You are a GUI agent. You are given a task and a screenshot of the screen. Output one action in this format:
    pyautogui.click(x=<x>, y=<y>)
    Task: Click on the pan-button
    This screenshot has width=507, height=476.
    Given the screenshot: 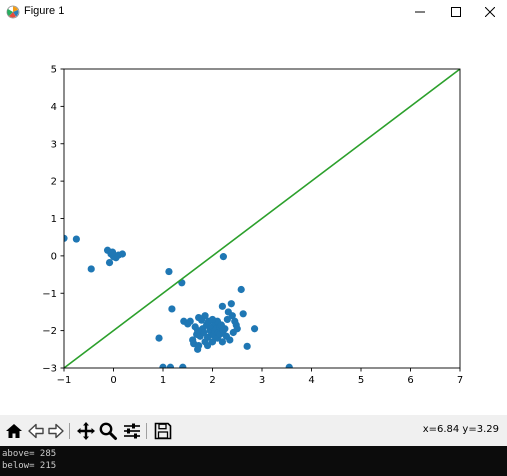 What is the action you would take?
    pyautogui.click(x=86, y=431)
    